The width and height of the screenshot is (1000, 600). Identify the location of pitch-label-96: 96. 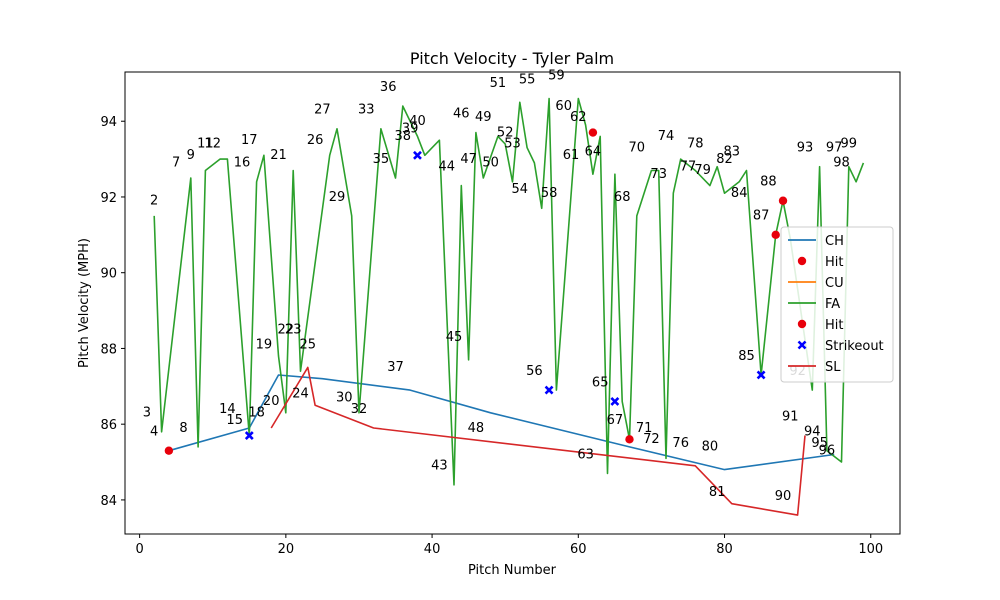
(827, 451).